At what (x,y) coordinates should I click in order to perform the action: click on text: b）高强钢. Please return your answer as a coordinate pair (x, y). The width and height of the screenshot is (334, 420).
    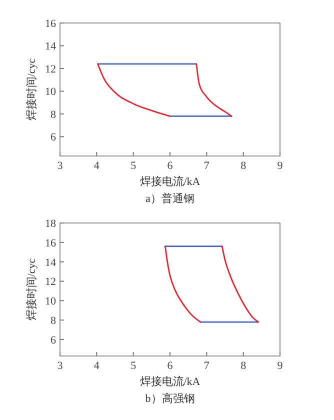
    Looking at the image, I should click on (170, 398).